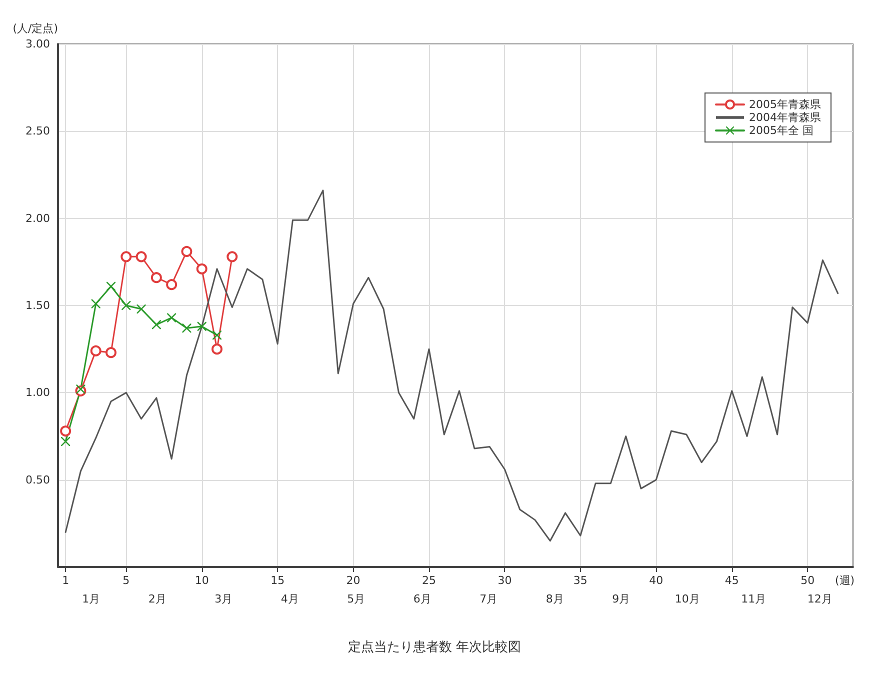 The image size is (869, 675). Describe the element at coordinates (35, 28) in the screenshot. I see `y-axis-title: (人/定点)` at that location.